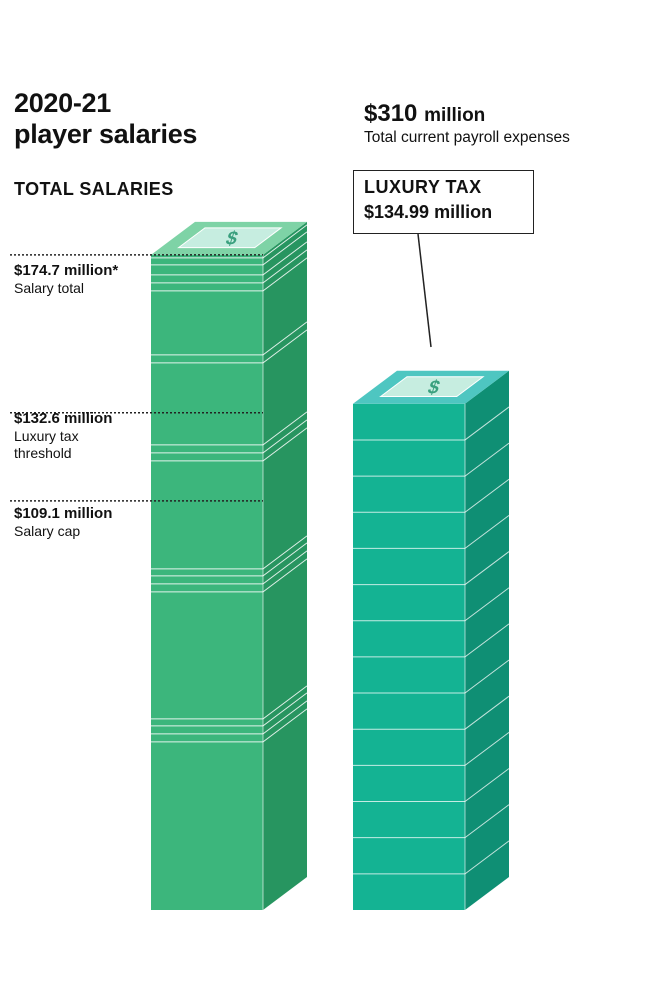 The width and height of the screenshot is (646, 1000). I want to click on title-line-1: 2020-21, so click(62, 103).